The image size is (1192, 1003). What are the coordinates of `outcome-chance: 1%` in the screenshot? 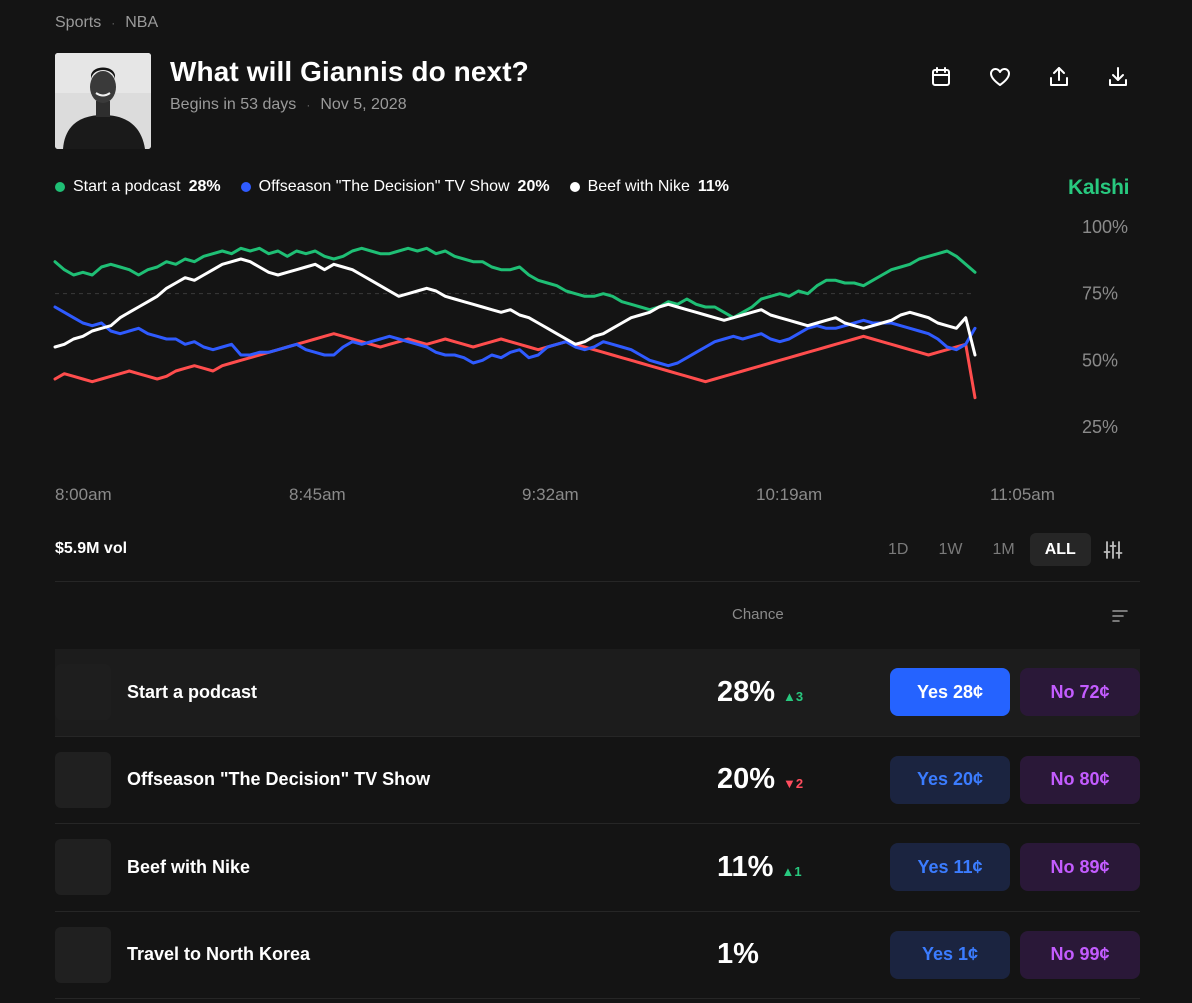 It's located at (738, 954).